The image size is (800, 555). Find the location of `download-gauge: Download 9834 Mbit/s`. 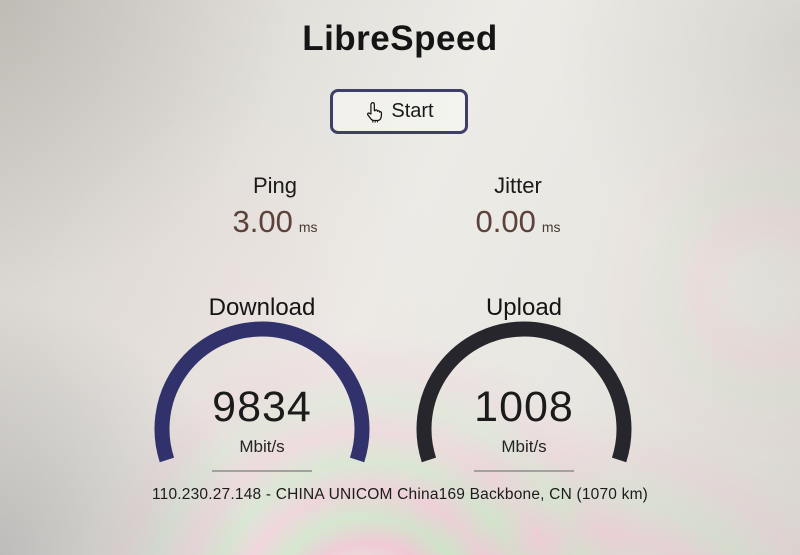

download-gauge: Download 9834 Mbit/s is located at coordinates (262, 389).